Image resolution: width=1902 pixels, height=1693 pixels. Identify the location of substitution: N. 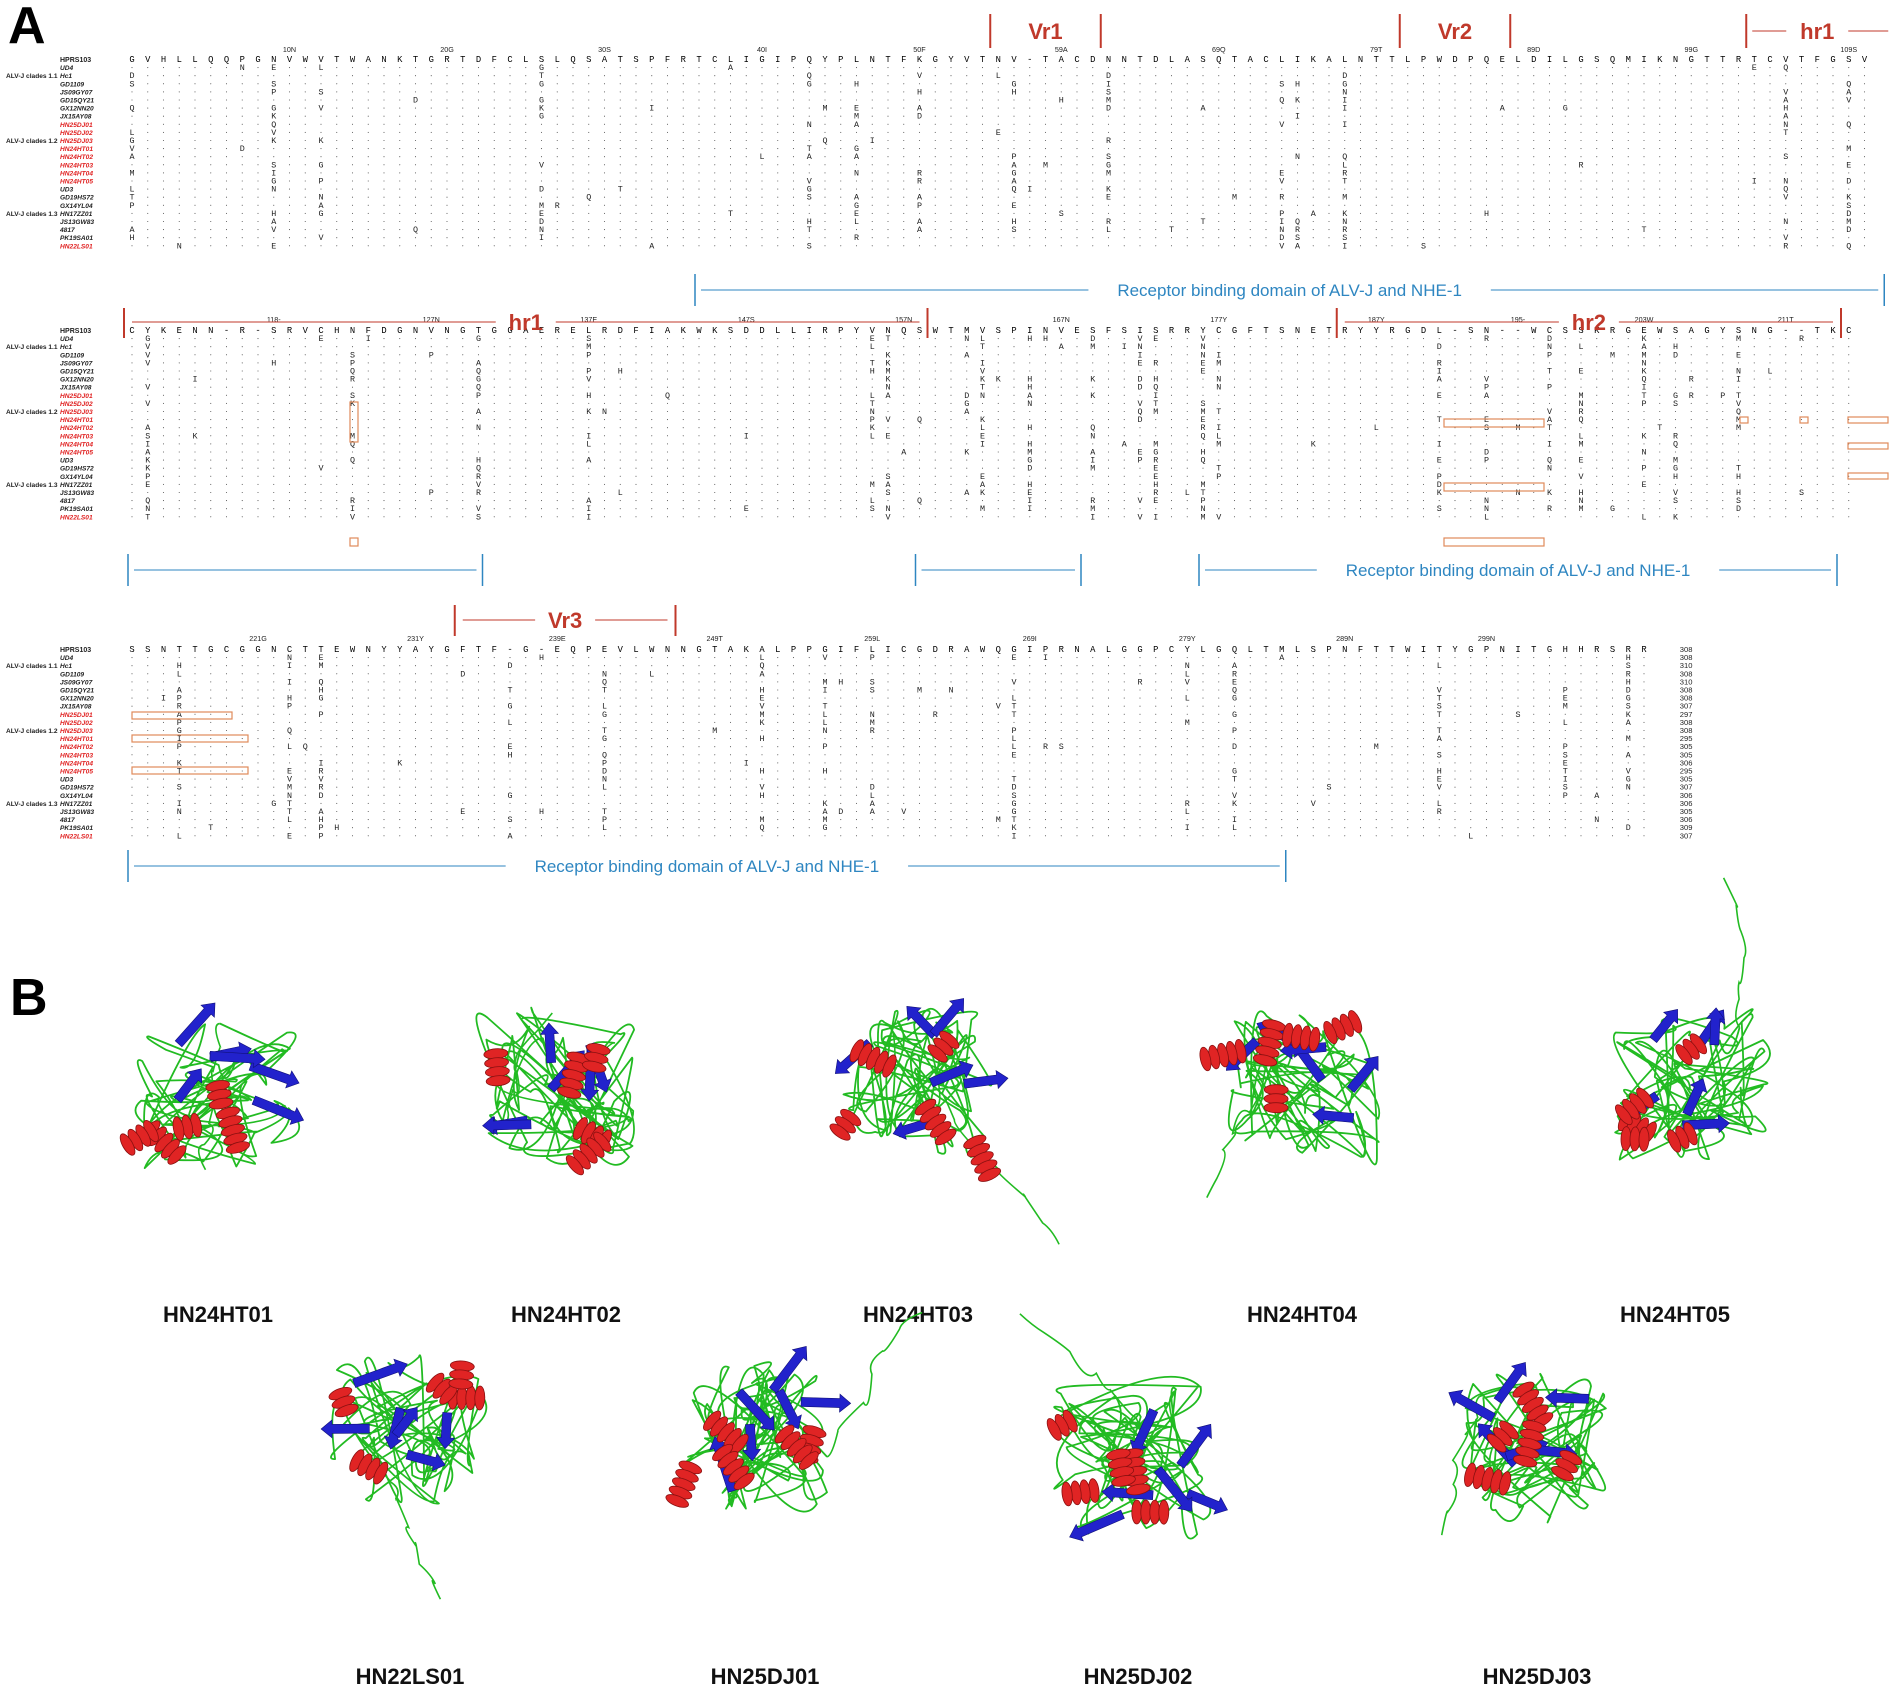
(1344, 92).